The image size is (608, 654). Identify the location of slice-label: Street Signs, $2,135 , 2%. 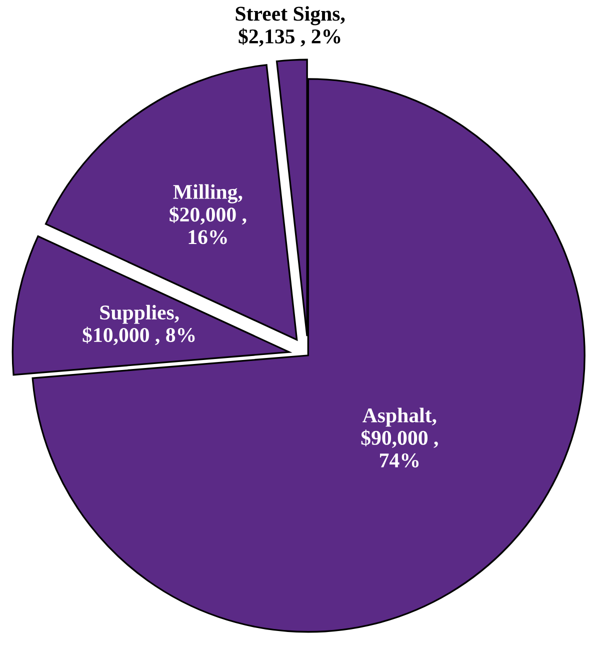
(290, 26).